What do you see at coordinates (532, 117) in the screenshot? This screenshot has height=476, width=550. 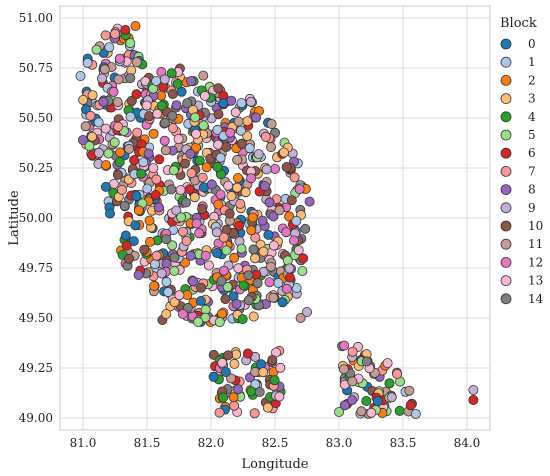 I see `legend-label: 4` at bounding box center [532, 117].